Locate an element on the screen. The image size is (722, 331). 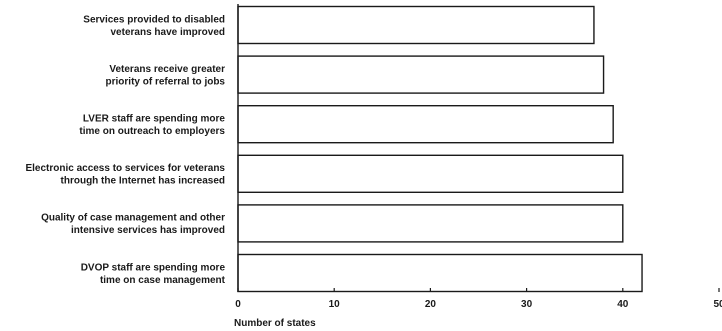
x-tick-label-10: 10 is located at coordinates (335, 304).